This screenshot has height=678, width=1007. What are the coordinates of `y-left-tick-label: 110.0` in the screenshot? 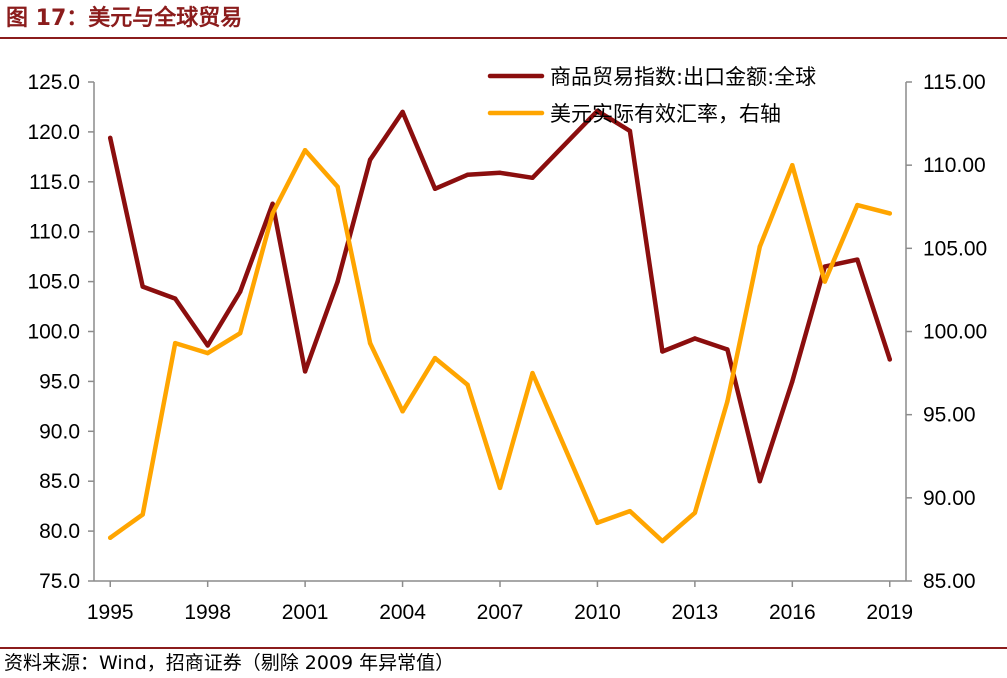 It's located at (54, 232).